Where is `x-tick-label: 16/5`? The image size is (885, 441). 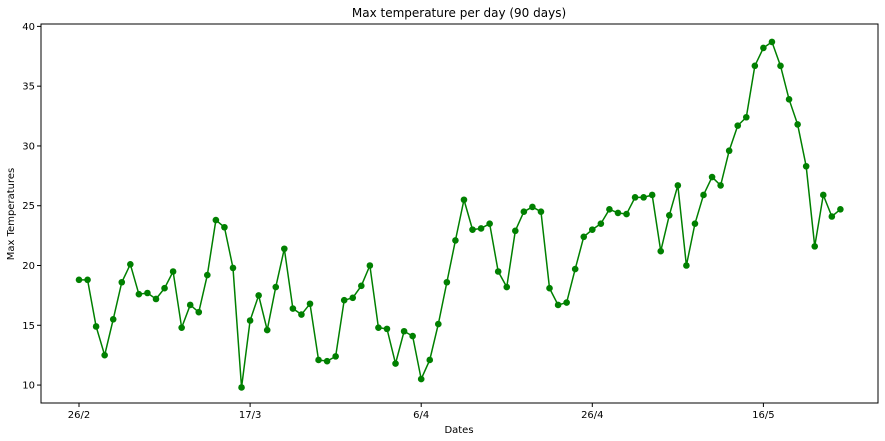
x-tick-label: 16/5 is located at coordinates (763, 415).